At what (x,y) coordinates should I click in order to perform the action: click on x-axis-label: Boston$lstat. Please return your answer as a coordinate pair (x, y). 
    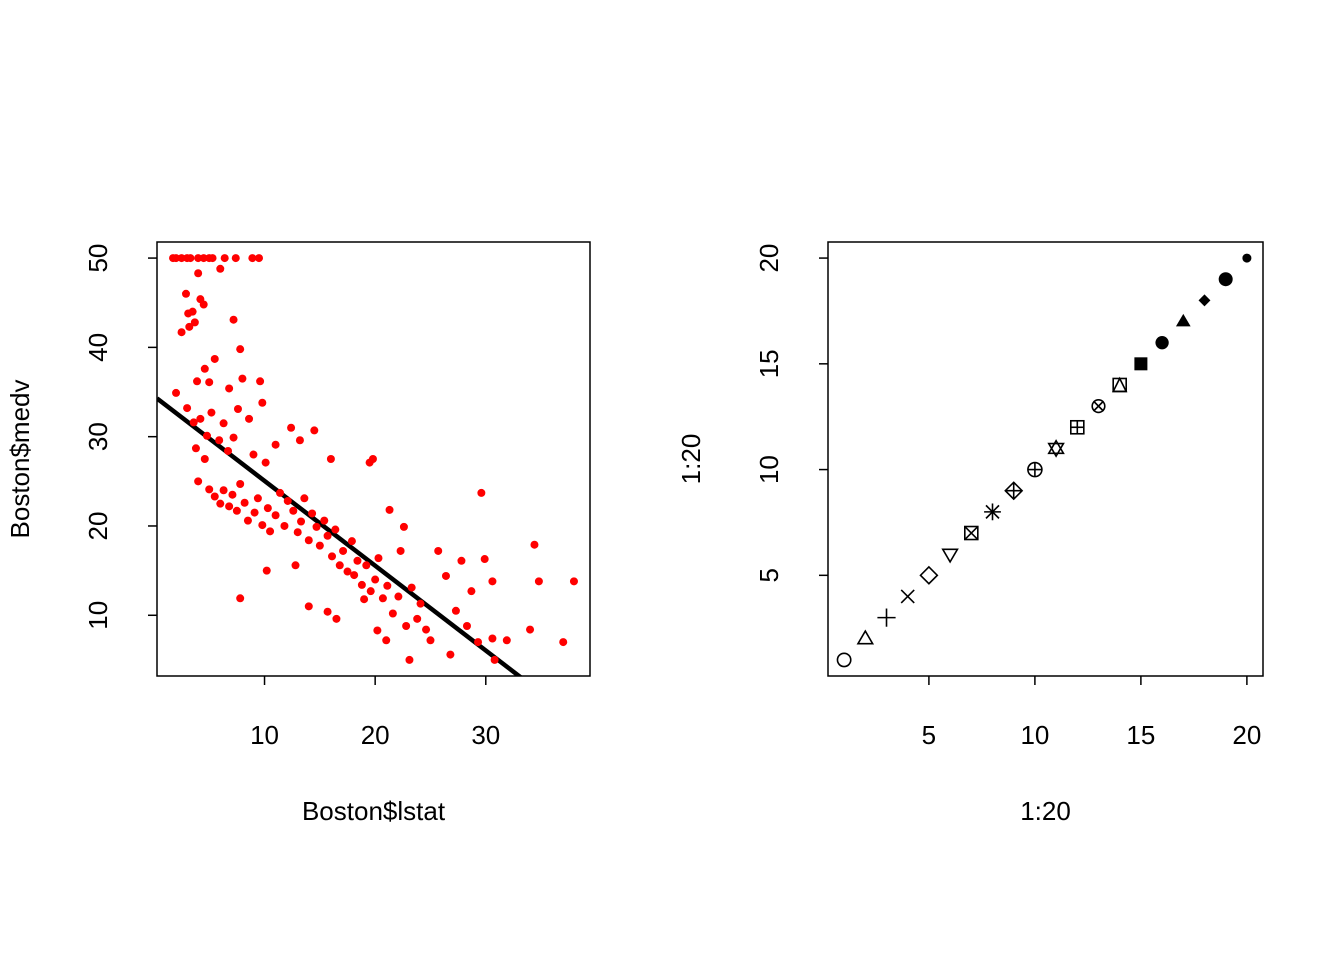
    Looking at the image, I should click on (374, 811).